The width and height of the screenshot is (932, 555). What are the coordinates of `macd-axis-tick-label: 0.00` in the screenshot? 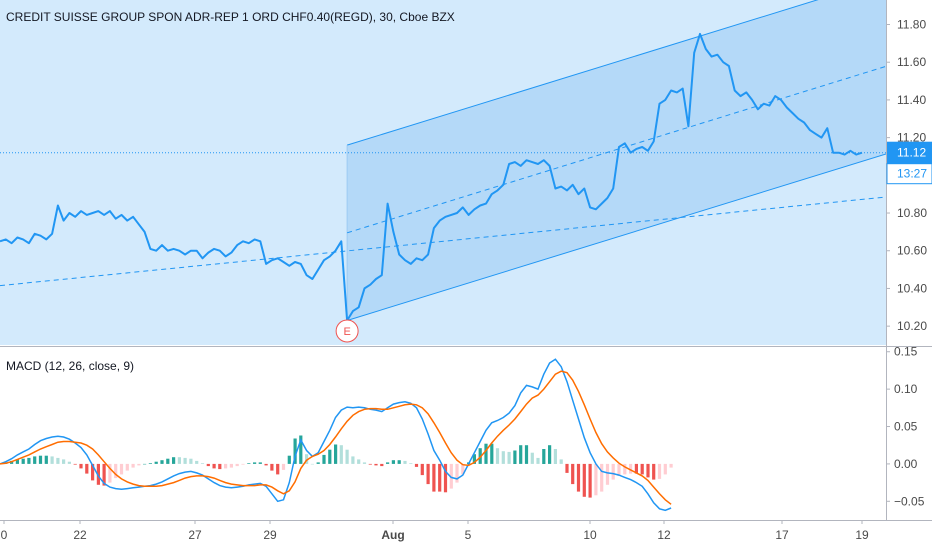 It's located at (906, 464).